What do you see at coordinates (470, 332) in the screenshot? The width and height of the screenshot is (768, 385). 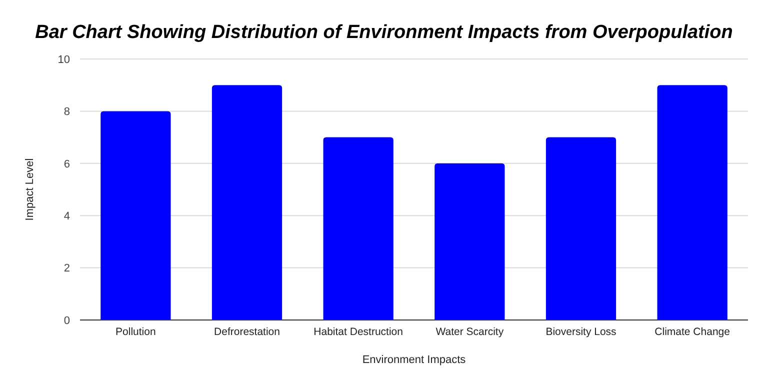 I see `x-tick-label: Water Scarcity` at bounding box center [470, 332].